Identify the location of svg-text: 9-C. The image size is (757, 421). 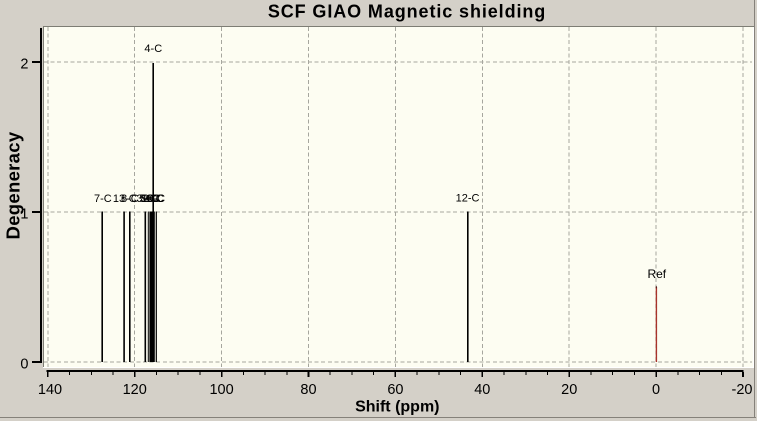
(150, 199).